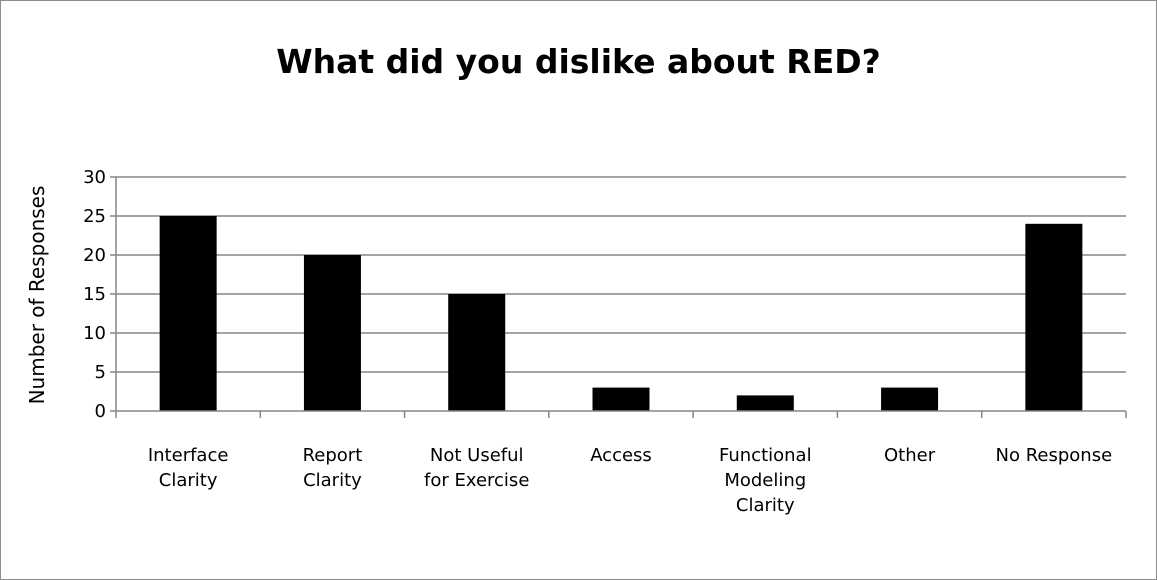 The height and width of the screenshot is (580, 1157). I want to click on x-category-label-line: Other, so click(910, 455).